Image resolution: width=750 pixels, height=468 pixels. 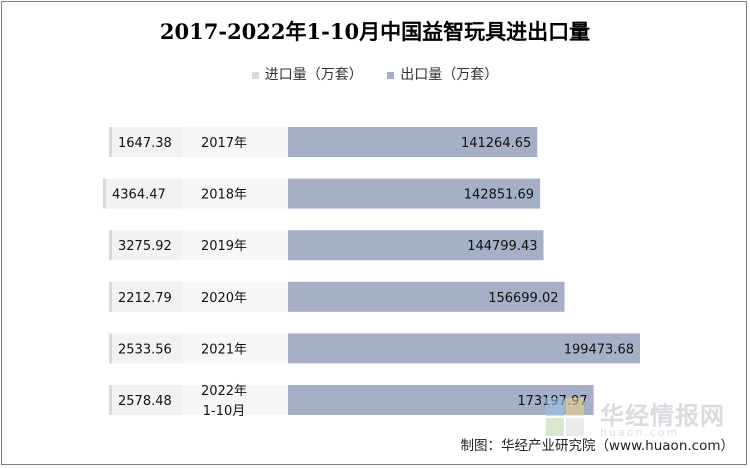 What do you see at coordinates (523, 298) in the screenshot?
I see `label-export: 156699.02` at bounding box center [523, 298].